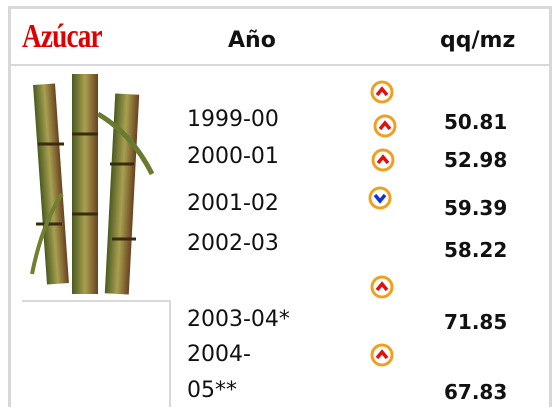 Image resolution: width=558 pixels, height=409 pixels. I want to click on sugarcane-image, so click(92, 184).